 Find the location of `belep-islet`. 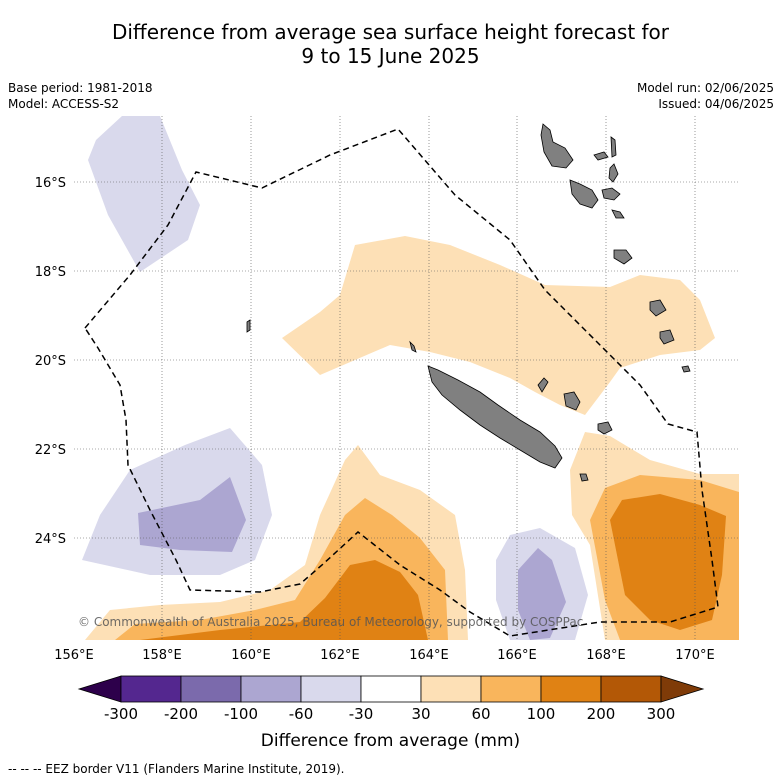

belep-islet is located at coordinates (413, 346).